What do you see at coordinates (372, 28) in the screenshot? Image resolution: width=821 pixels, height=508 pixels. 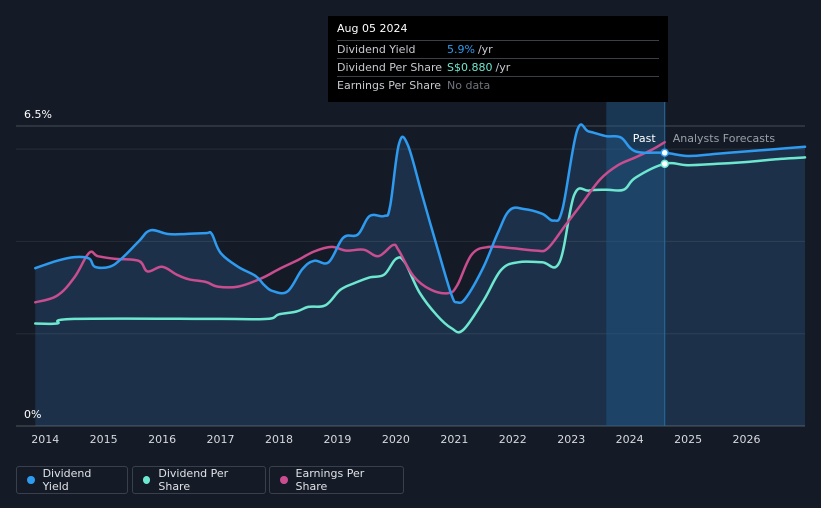 I see `tooltip-date: Aug 05 2024` at bounding box center [372, 28].